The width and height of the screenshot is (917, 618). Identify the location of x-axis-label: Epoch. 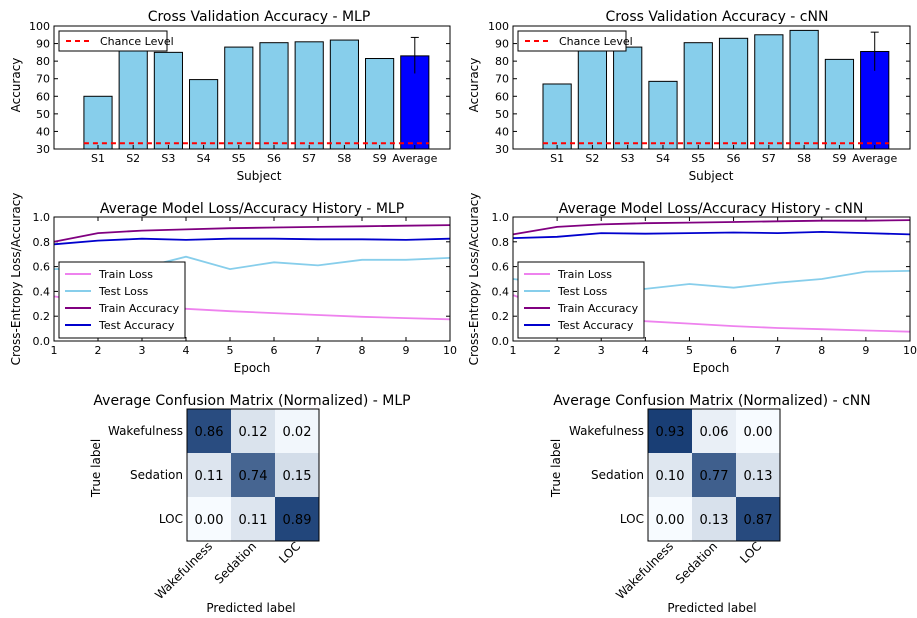
(252, 368).